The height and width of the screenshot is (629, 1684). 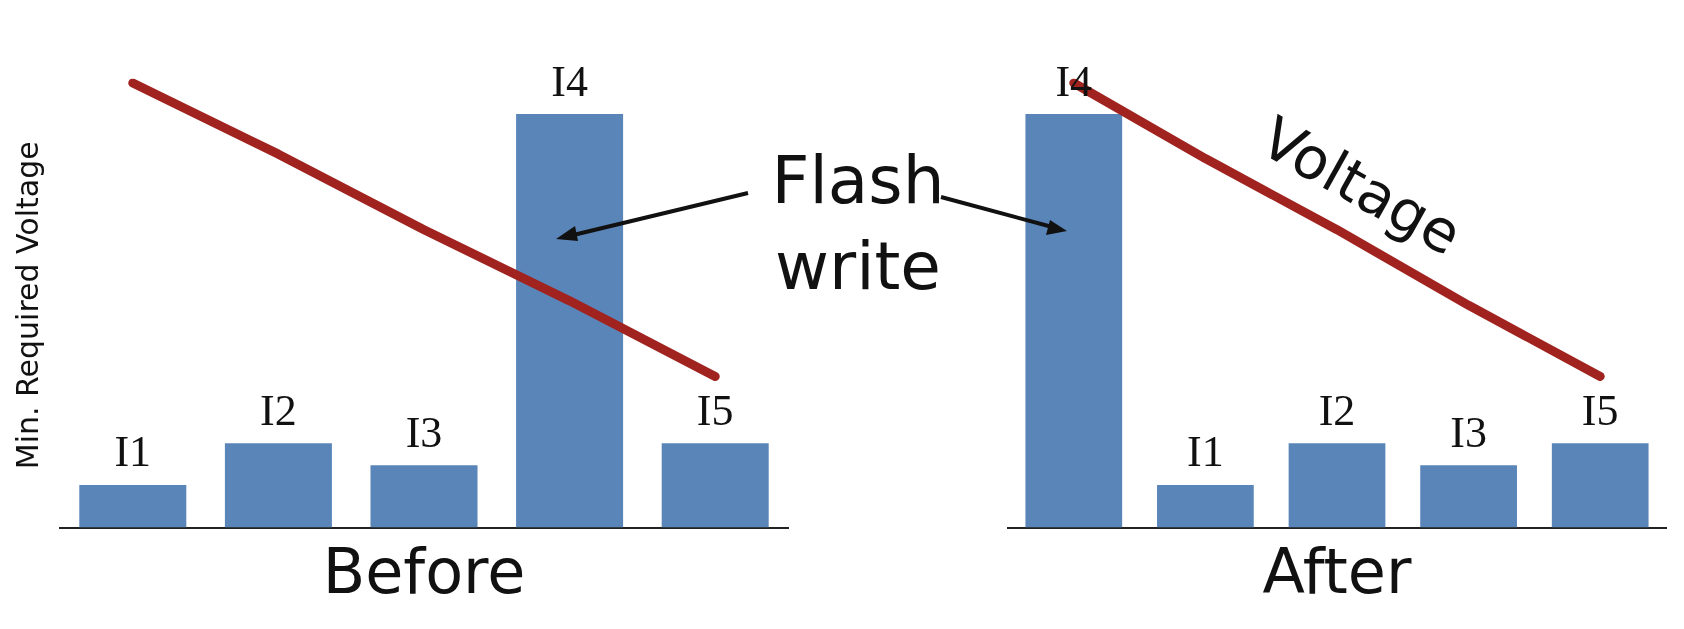 I want to click on y-axis-title: Min. Required Voltage, so click(x=27, y=305).